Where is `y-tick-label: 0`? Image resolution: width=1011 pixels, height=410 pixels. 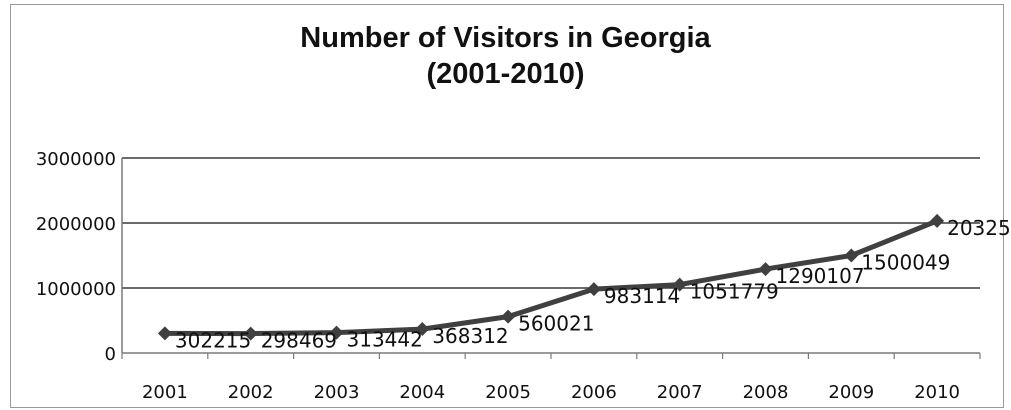 y-tick-label: 0 is located at coordinates (110, 354).